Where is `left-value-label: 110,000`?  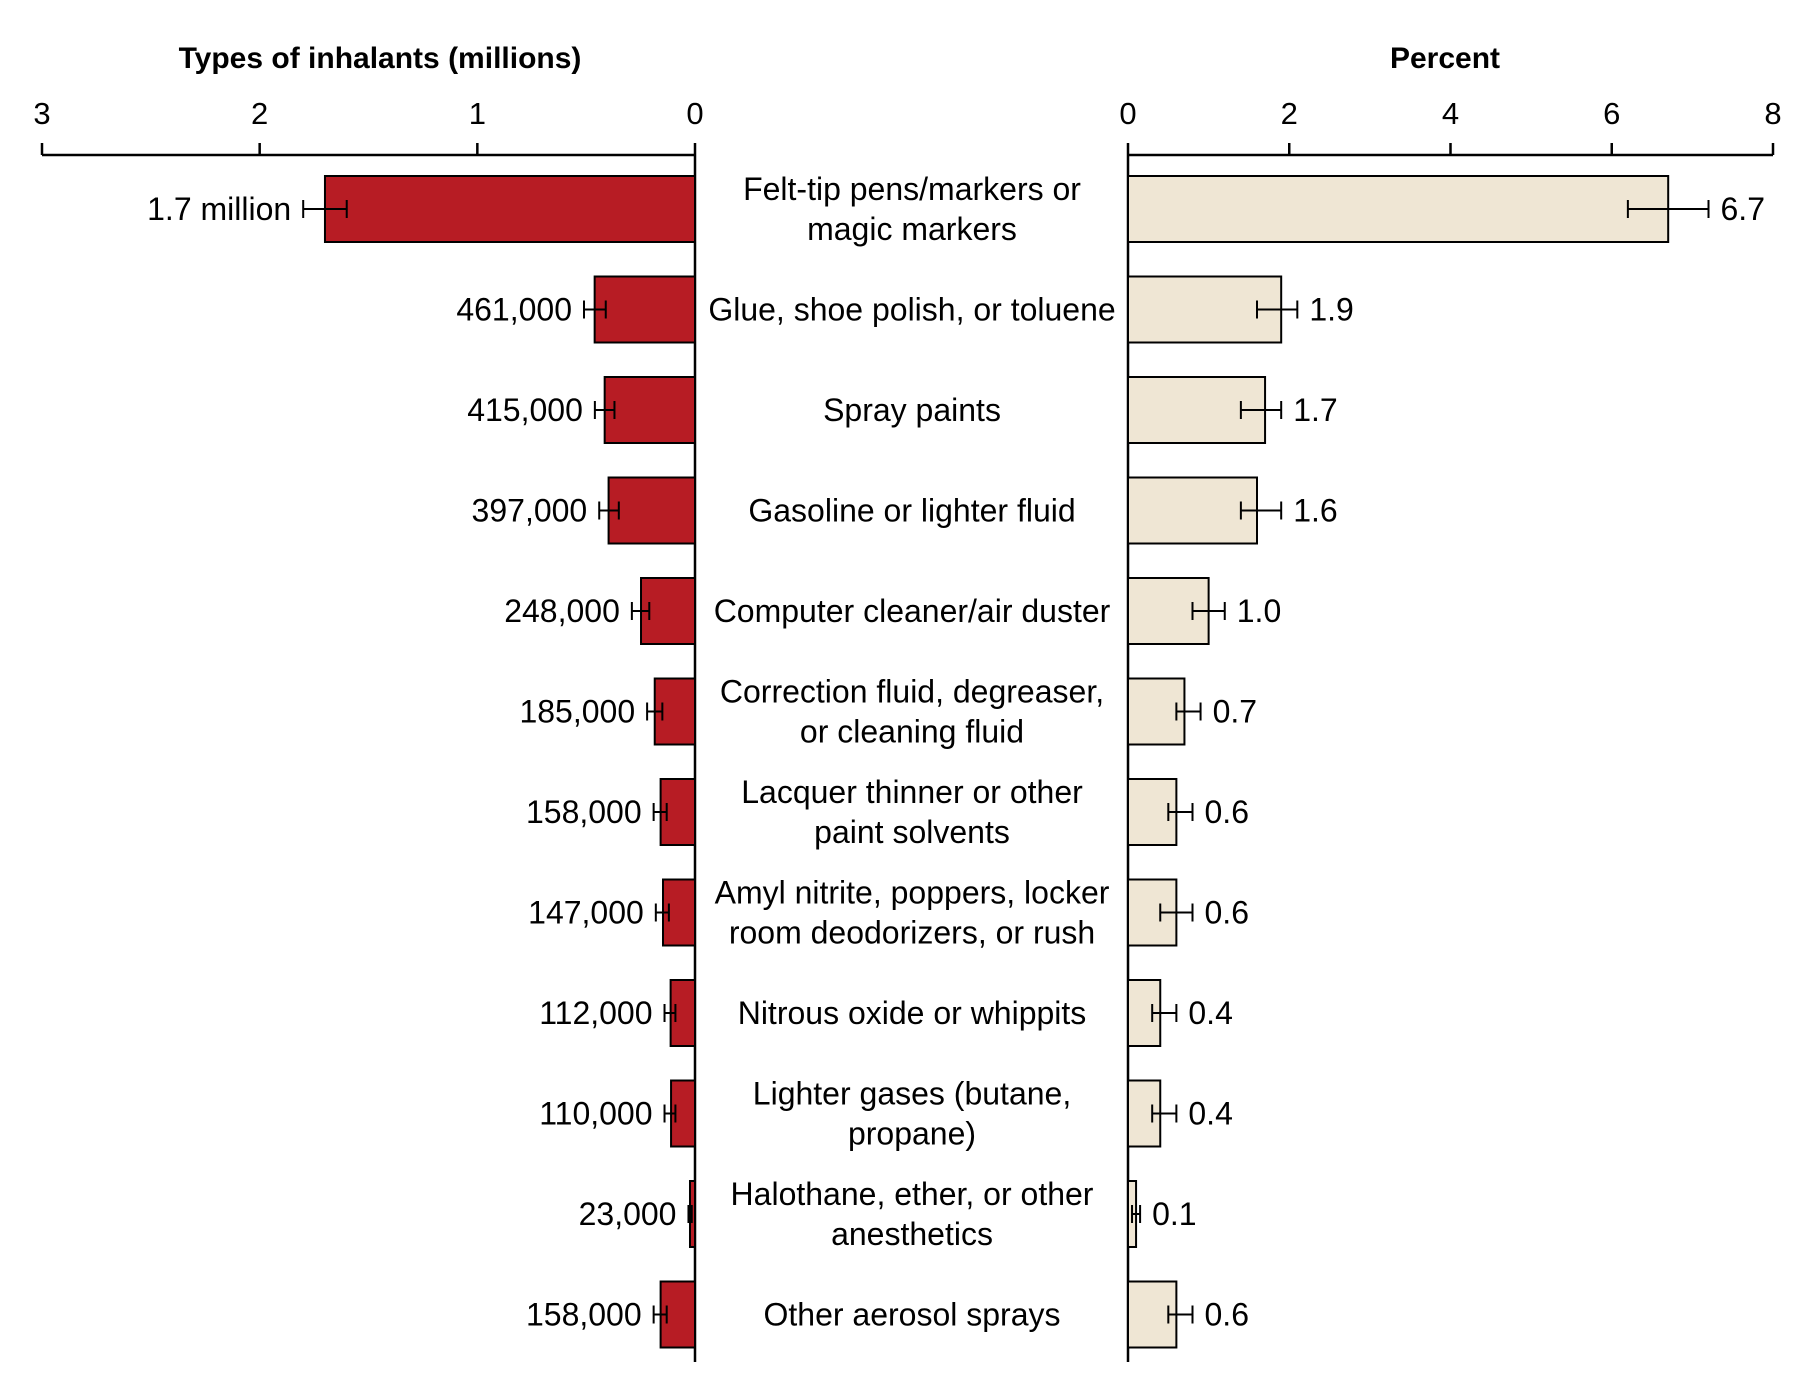 left-value-label: 110,000 is located at coordinates (595, 1114).